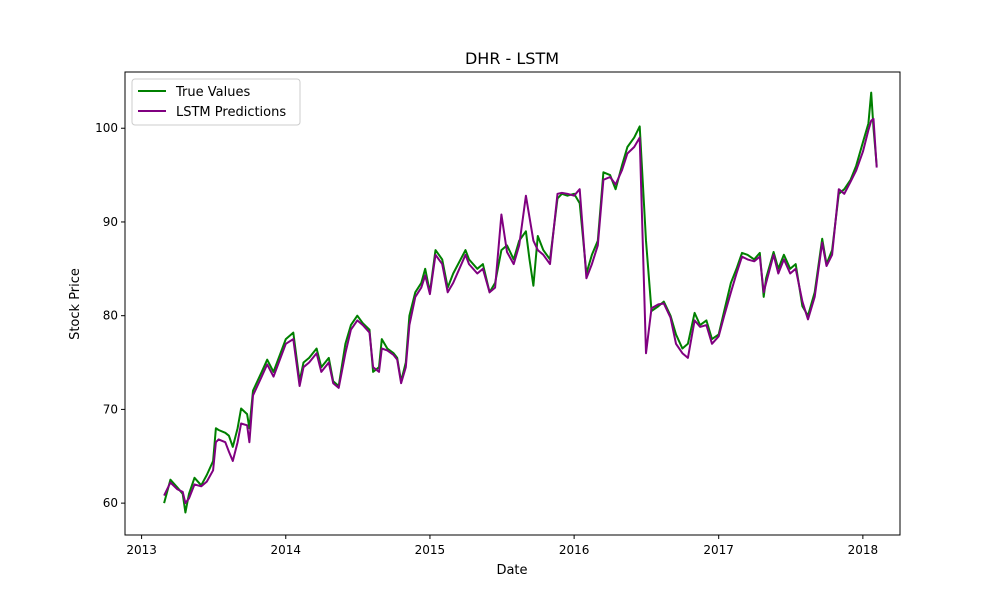 The width and height of the screenshot is (1000, 600). Describe the element at coordinates (231, 112) in the screenshot. I see `legend-label-lstm-predictions: LSTM Predictions` at that location.